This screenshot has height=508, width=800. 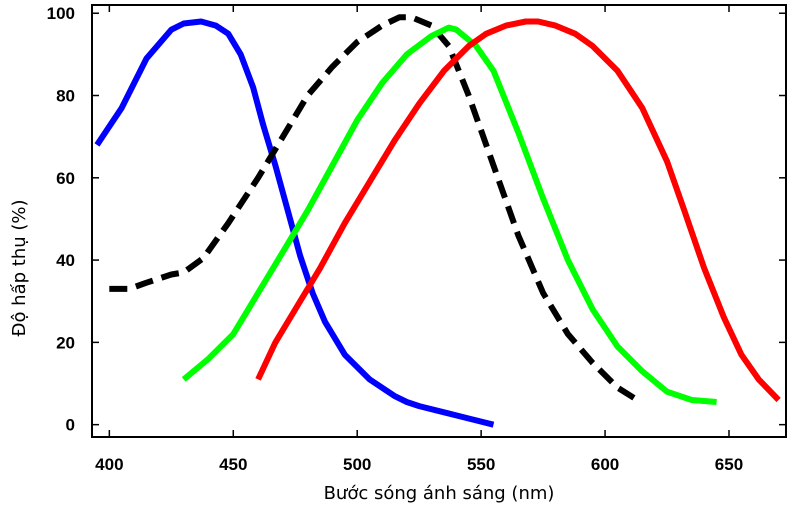 I want to click on y-tick-label: 0, so click(x=70, y=425).